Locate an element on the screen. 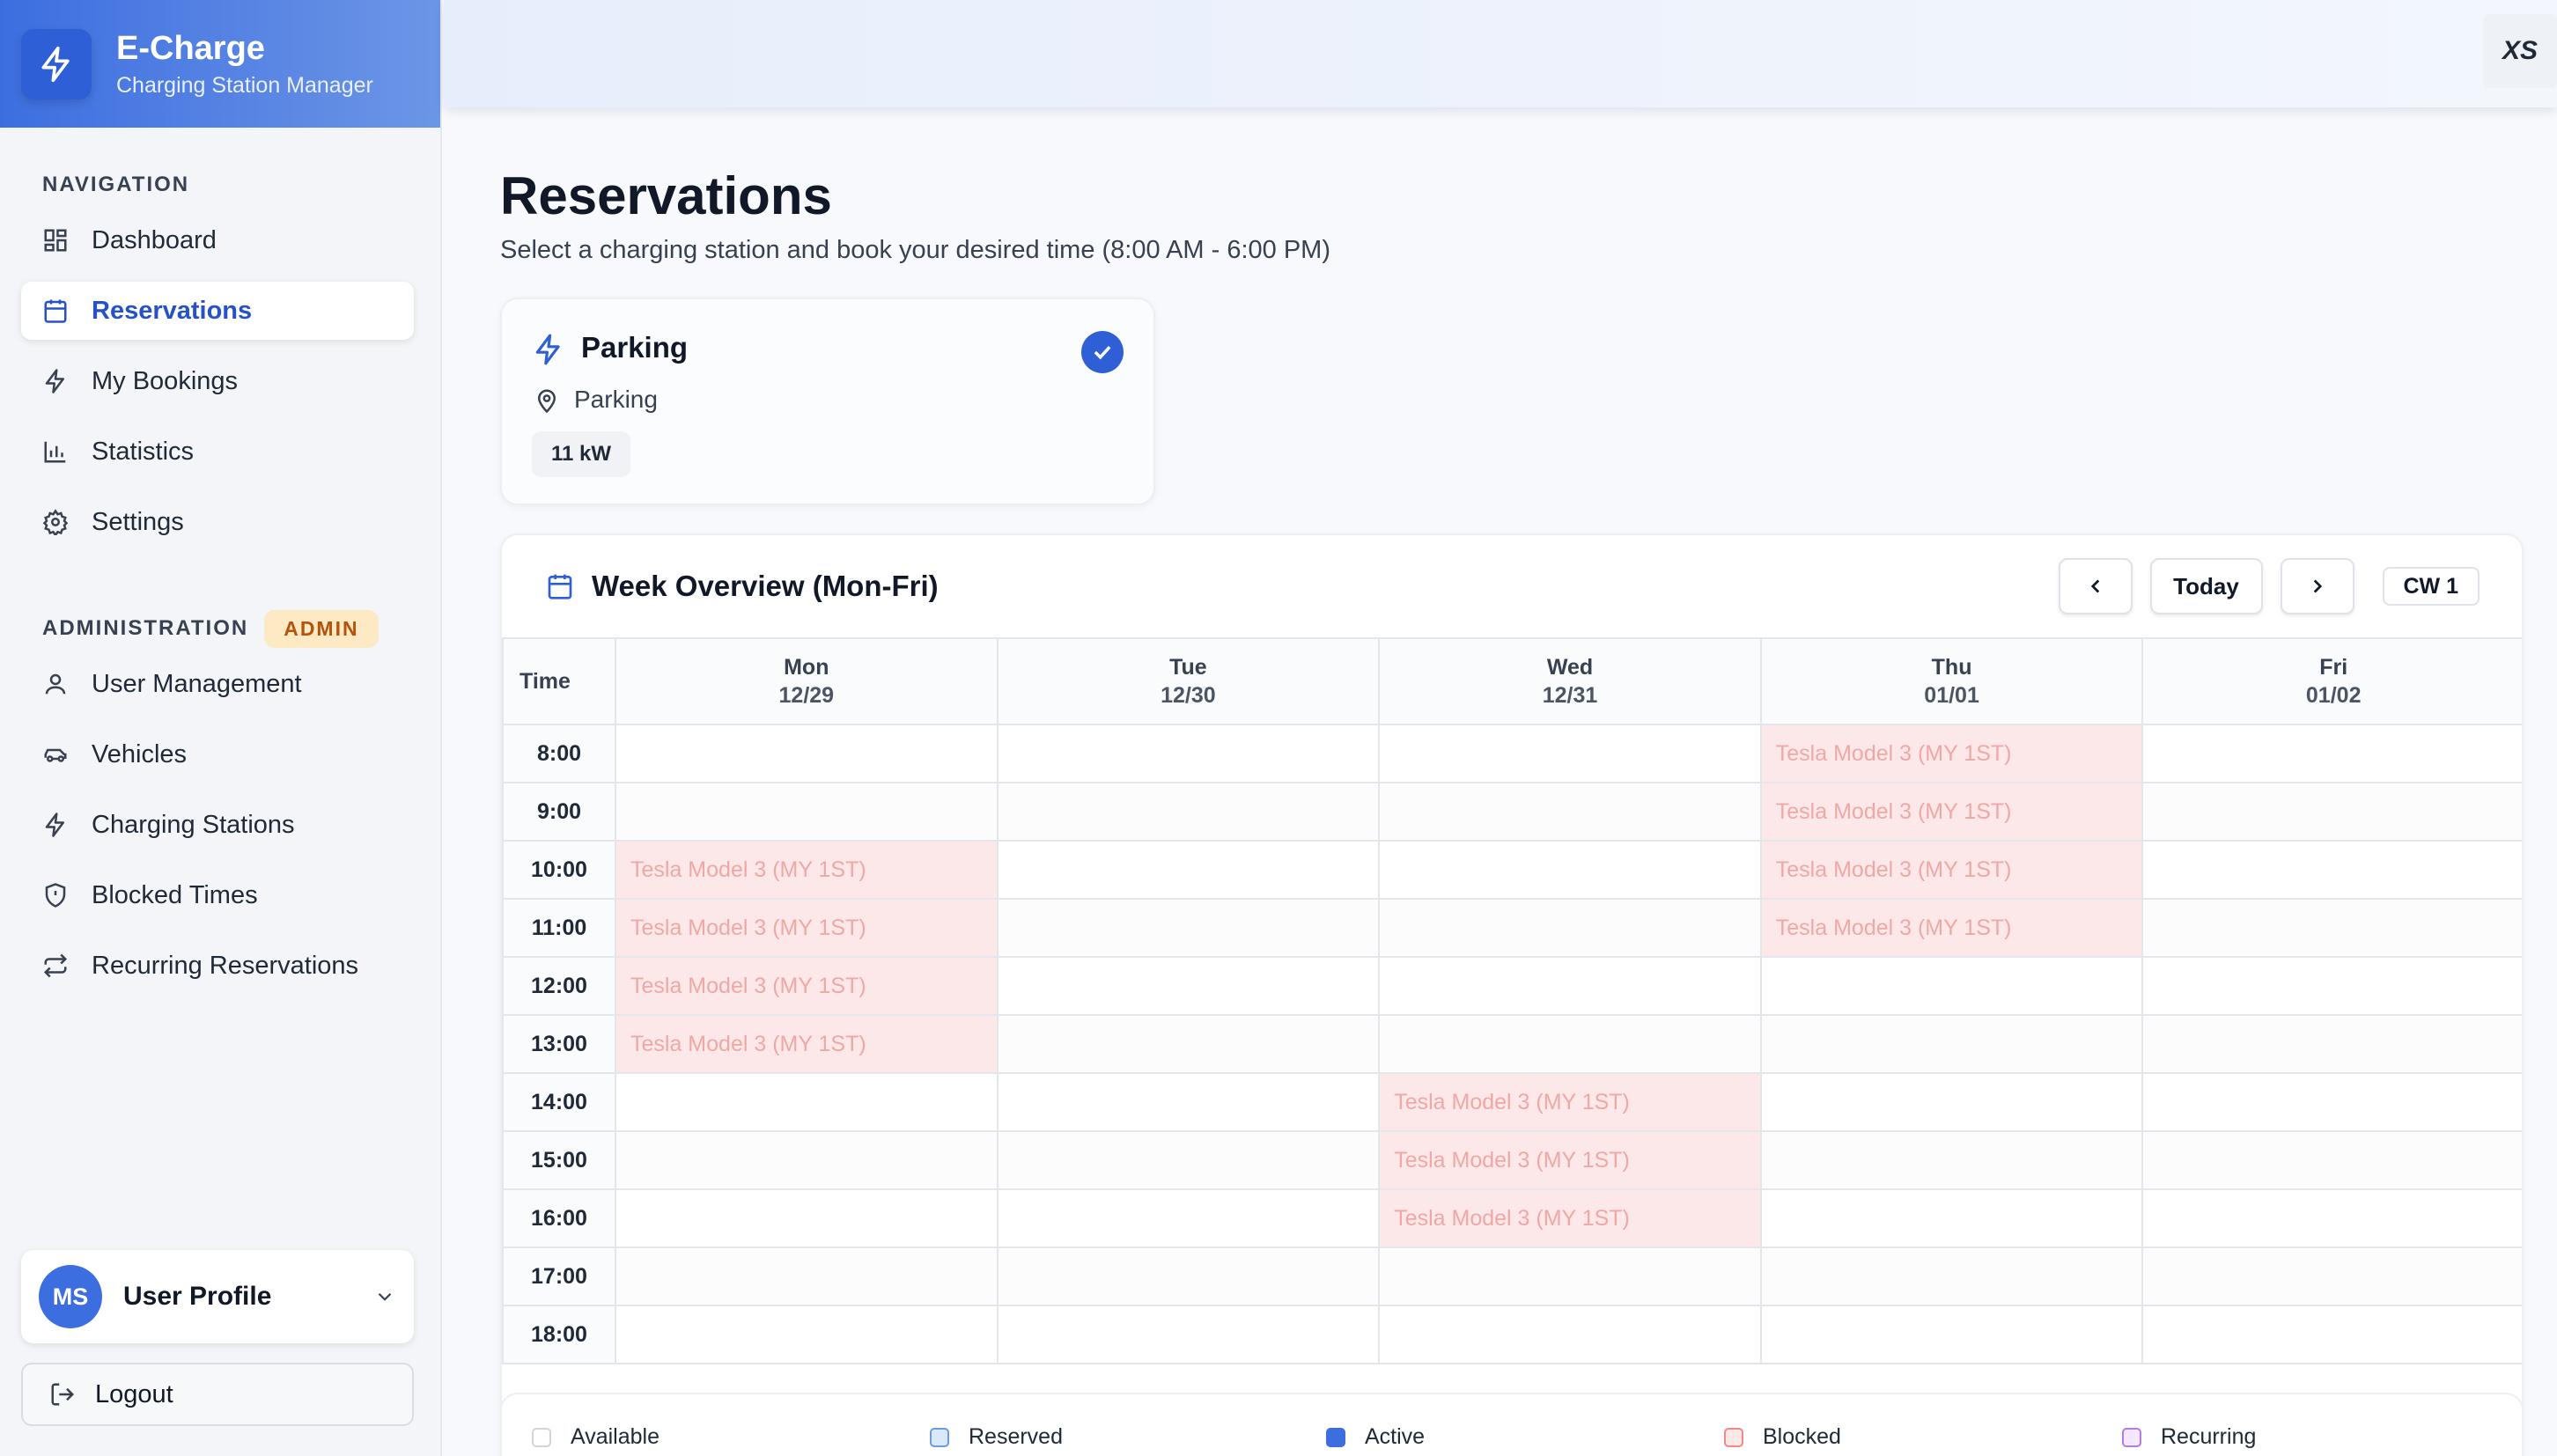 This screenshot has height=1456, width=2557. app-switcher-icon: XS is located at coordinates (2520, 51).